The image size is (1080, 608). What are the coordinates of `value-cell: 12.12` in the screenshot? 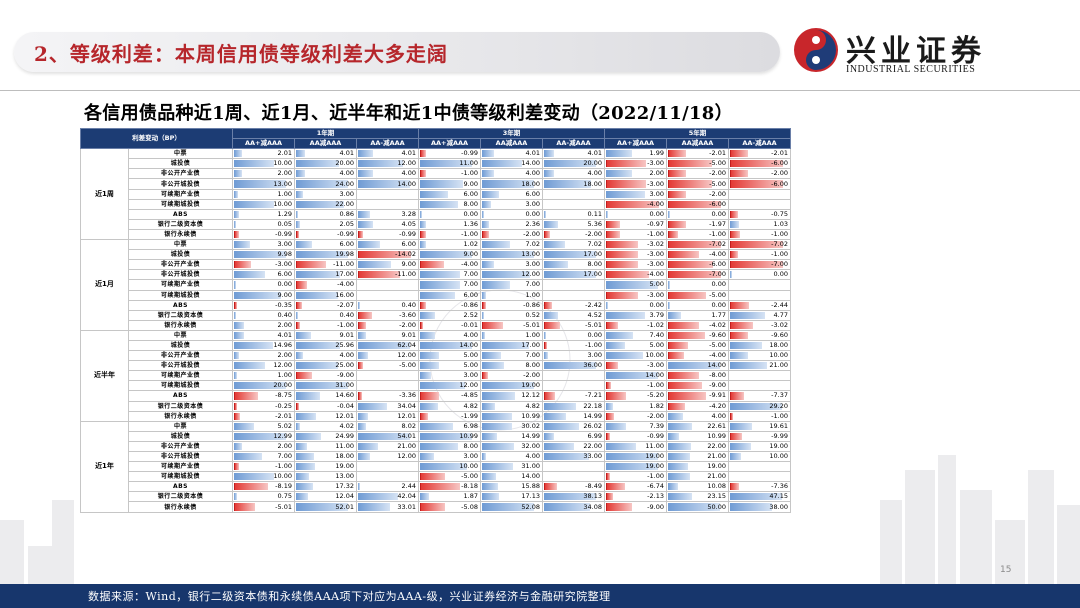 It's located at (511, 396).